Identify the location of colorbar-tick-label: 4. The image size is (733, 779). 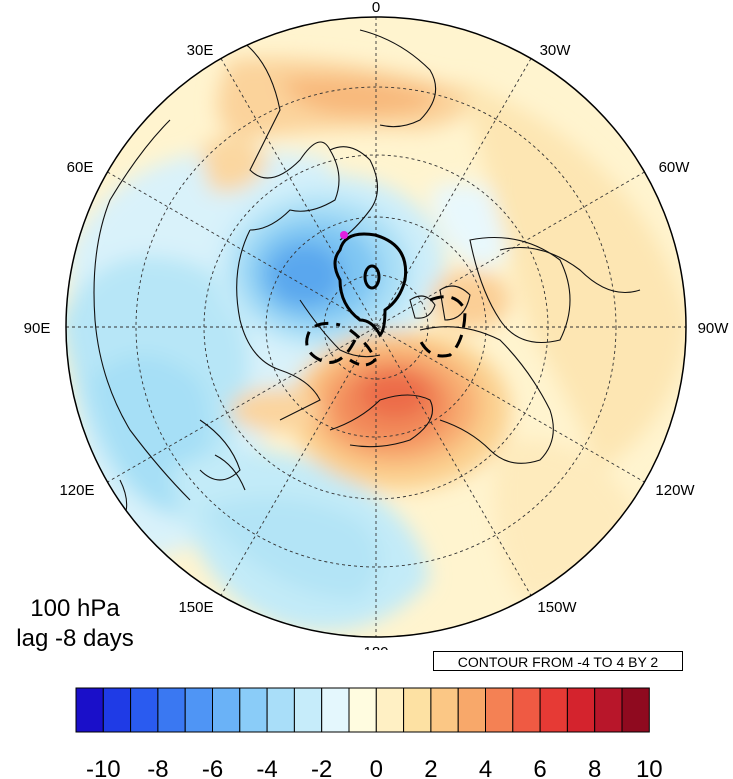
(485, 767).